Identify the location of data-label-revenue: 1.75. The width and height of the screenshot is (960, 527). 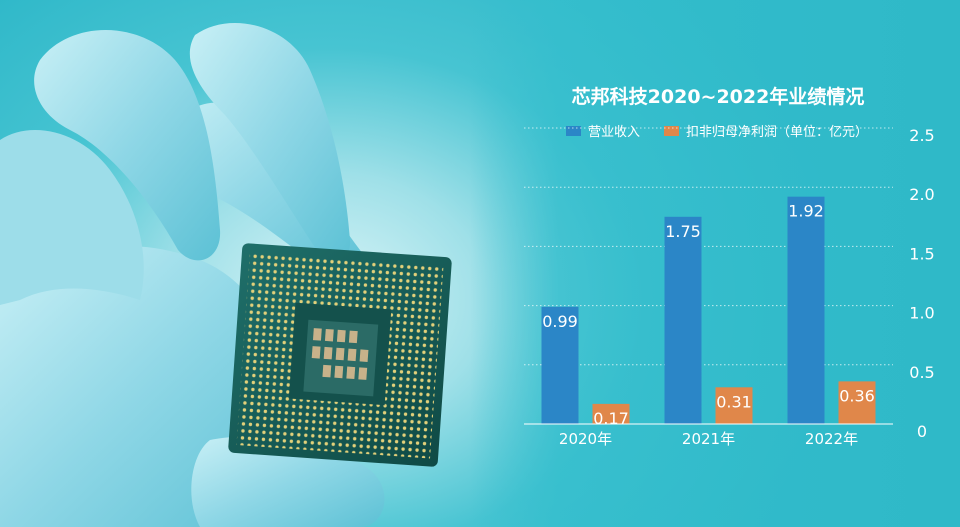
(683, 231).